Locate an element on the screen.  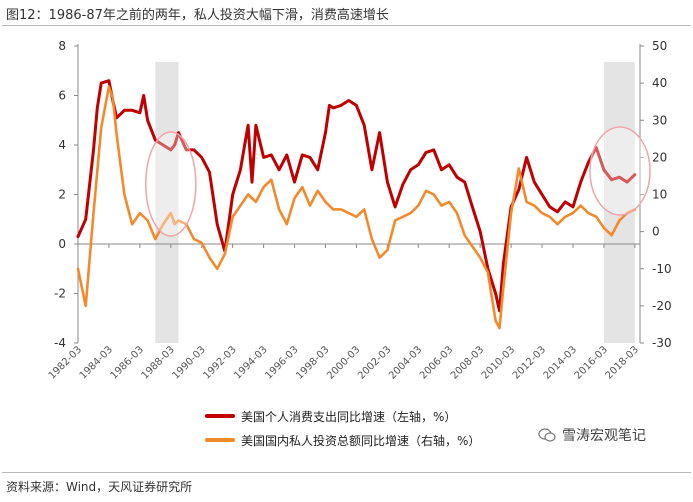
legend-item-investment: 美国国内私人投资总额同比增速（右轴，%） is located at coordinates (342, 440).